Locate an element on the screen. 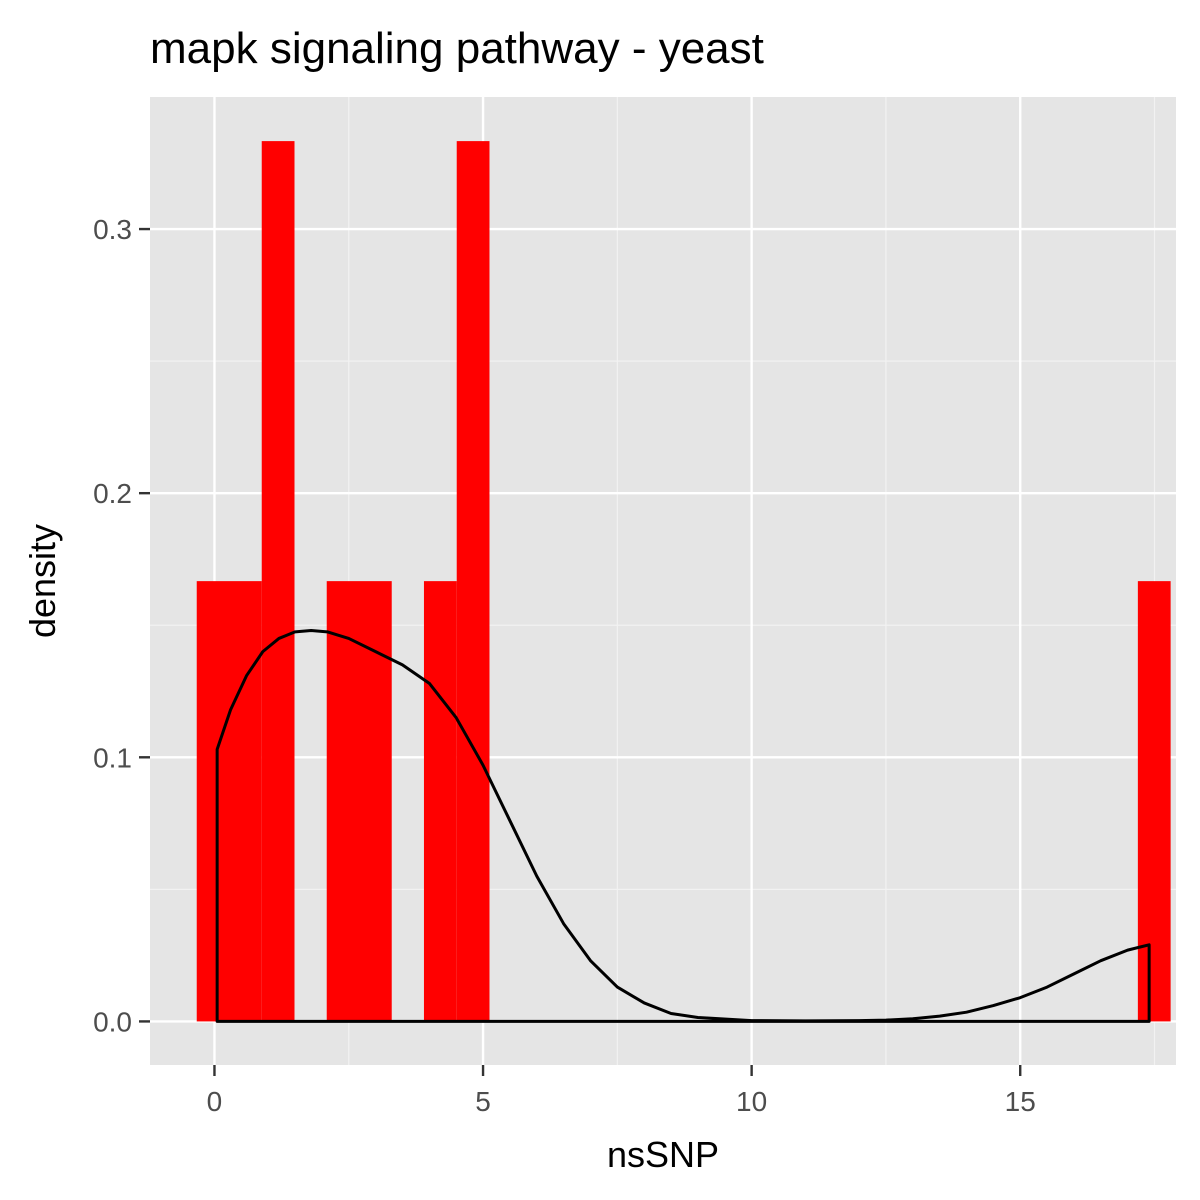 The width and height of the screenshot is (1200, 1200). y-tick-label: 0.3 is located at coordinates (112, 229).